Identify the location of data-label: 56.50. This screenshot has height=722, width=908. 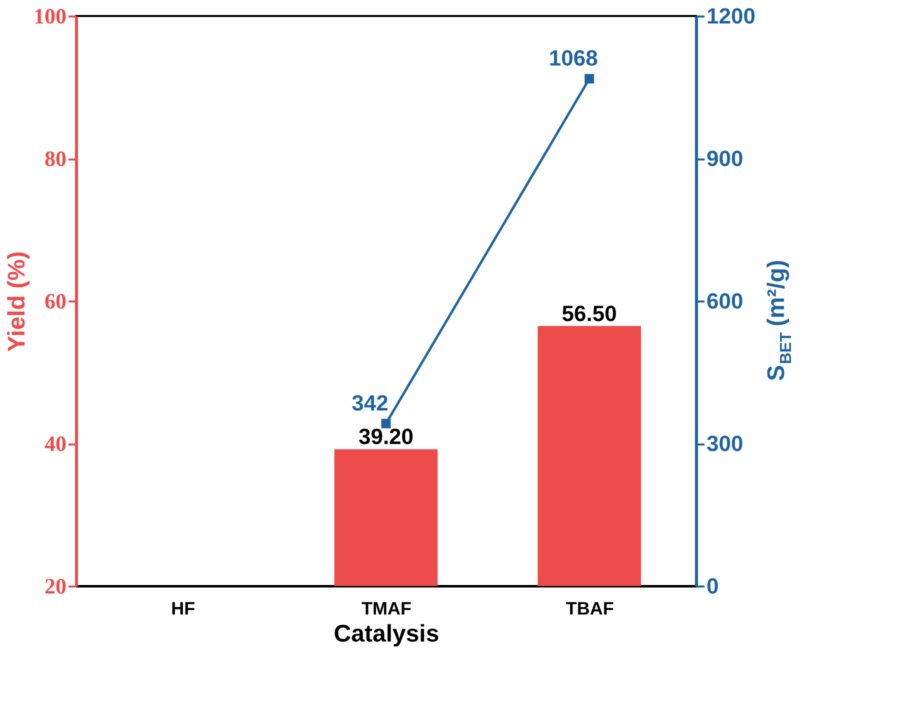
(589, 313).